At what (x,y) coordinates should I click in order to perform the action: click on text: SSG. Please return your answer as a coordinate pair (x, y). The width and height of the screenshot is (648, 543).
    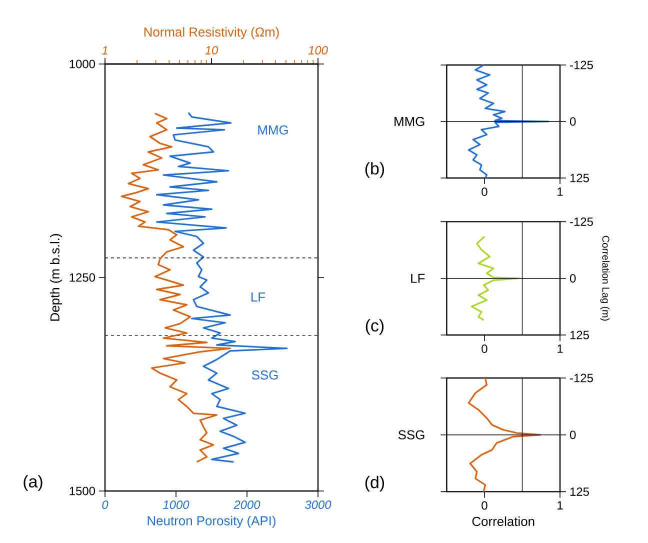
    Looking at the image, I should click on (411, 435).